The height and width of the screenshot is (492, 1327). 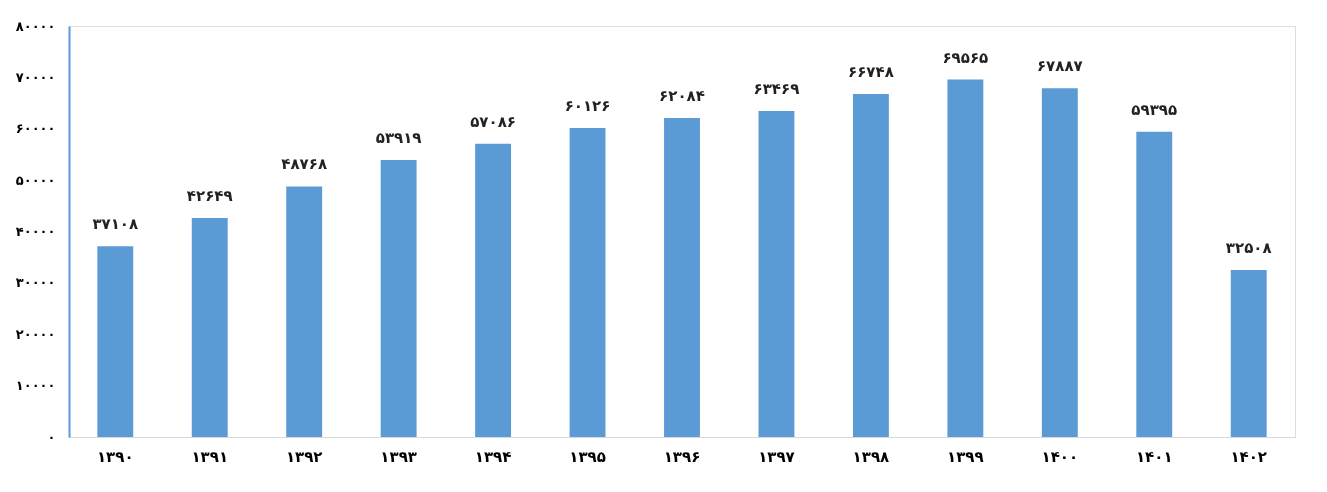 I want to click on data-label: ۶۳۴۶۹, so click(x=776, y=88).